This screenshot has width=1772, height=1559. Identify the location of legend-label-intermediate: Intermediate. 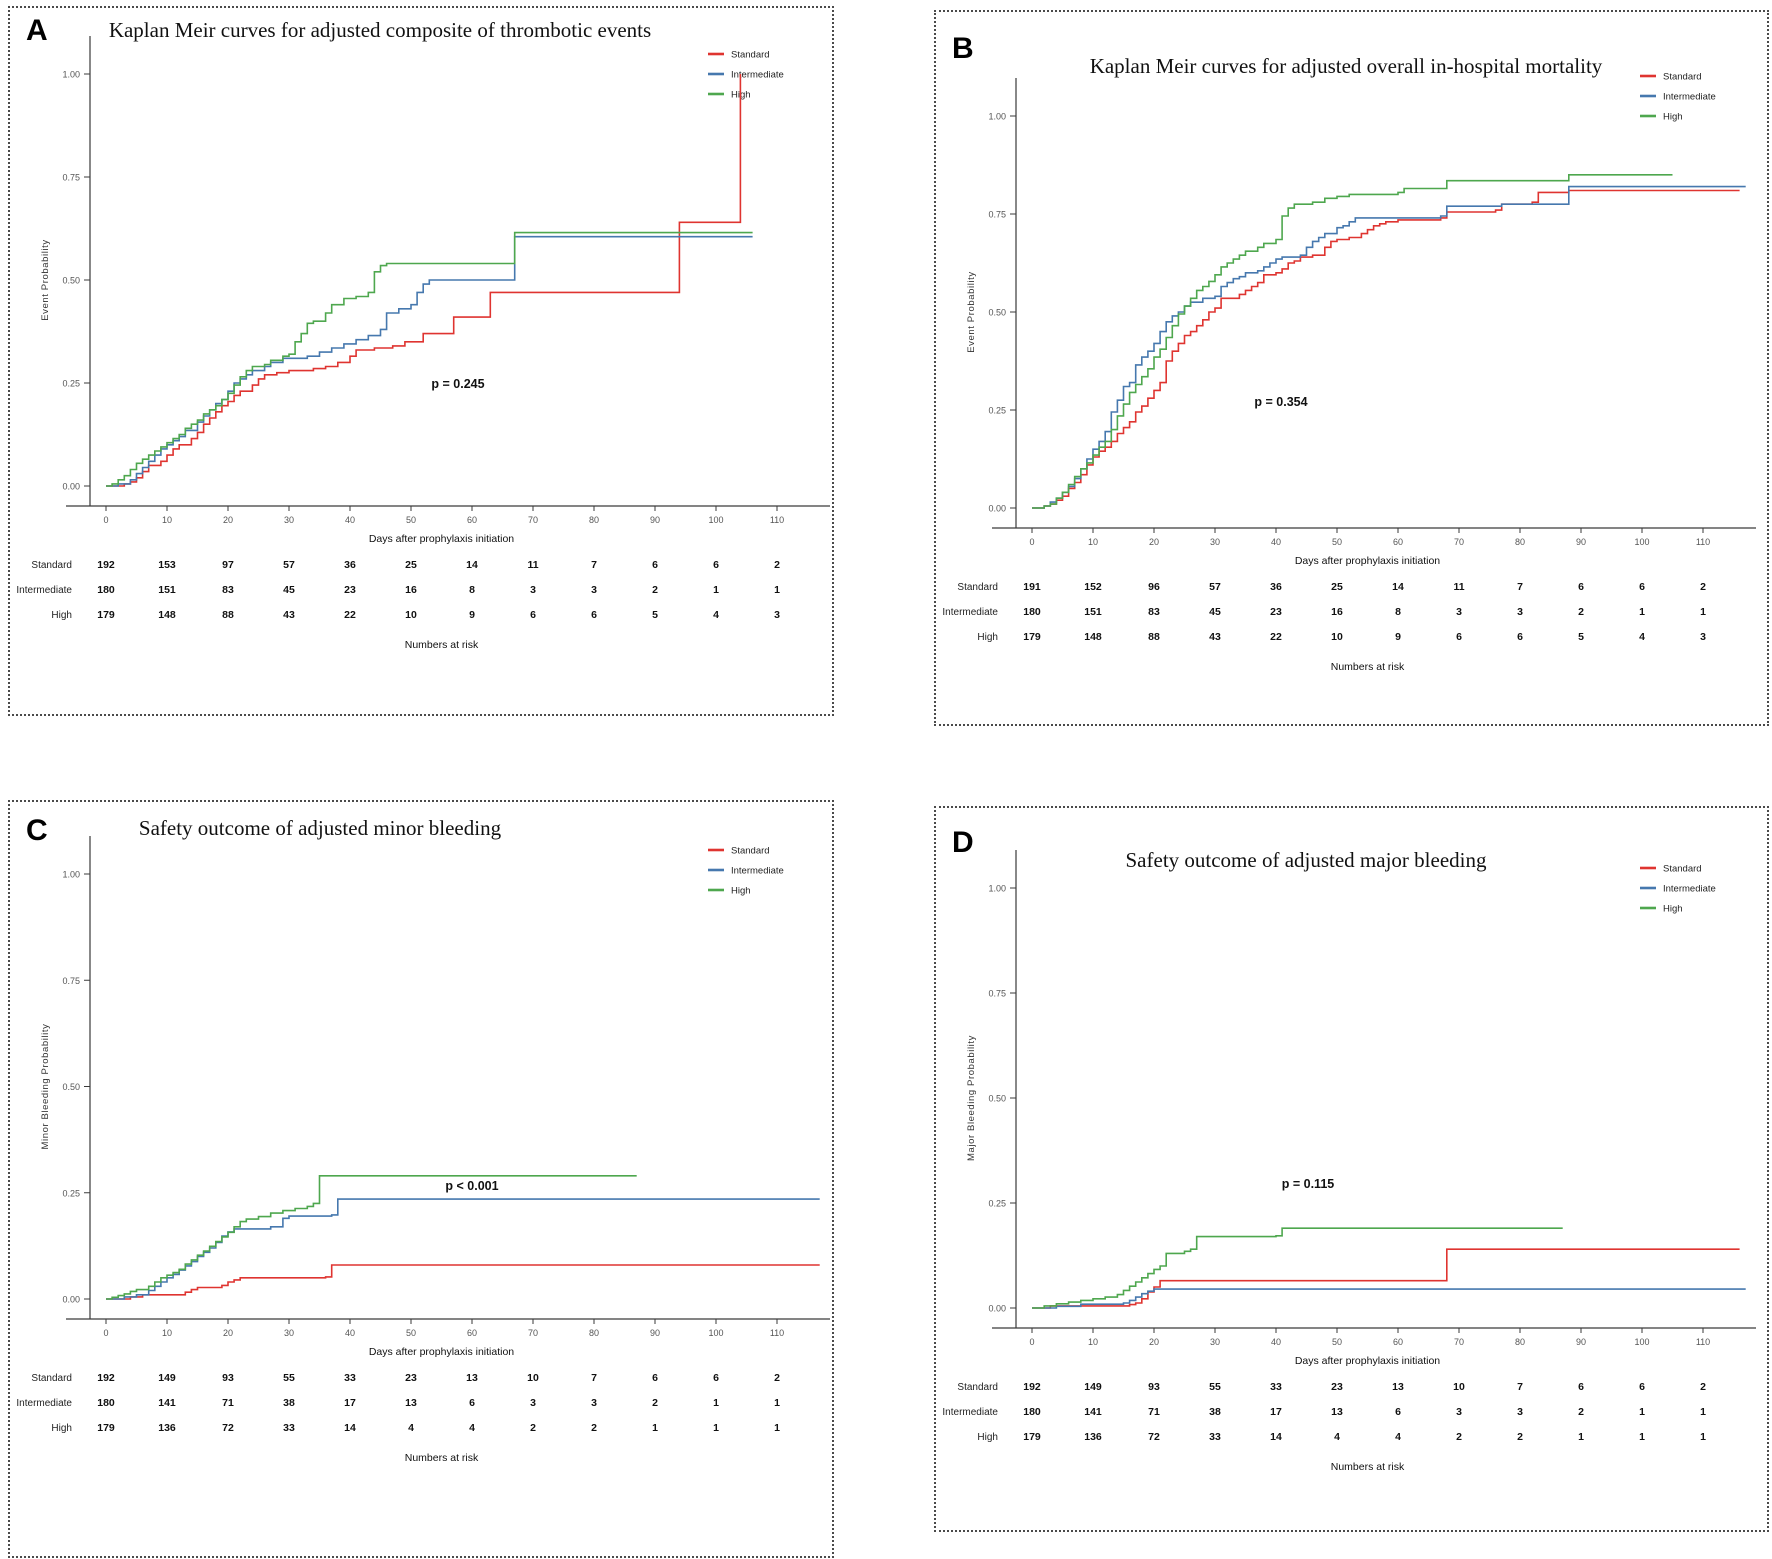
(1689, 889).